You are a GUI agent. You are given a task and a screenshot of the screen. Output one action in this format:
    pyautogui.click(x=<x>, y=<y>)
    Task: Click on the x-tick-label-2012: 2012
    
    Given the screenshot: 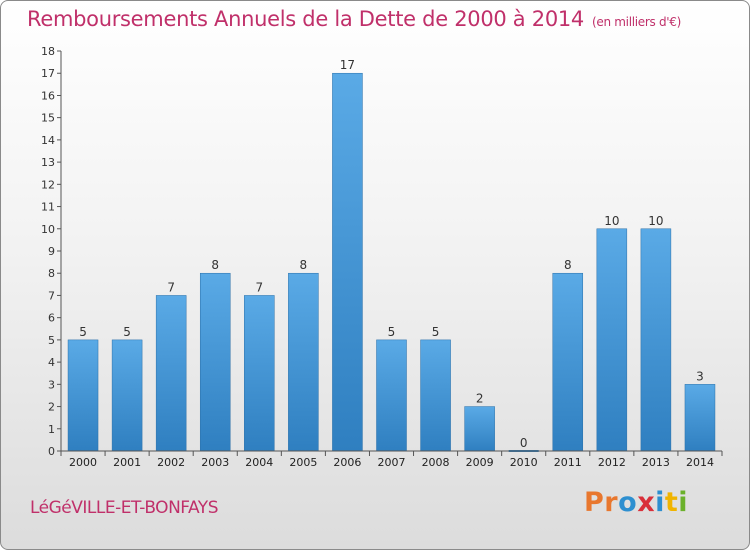 What is the action you would take?
    pyautogui.click(x=612, y=462)
    